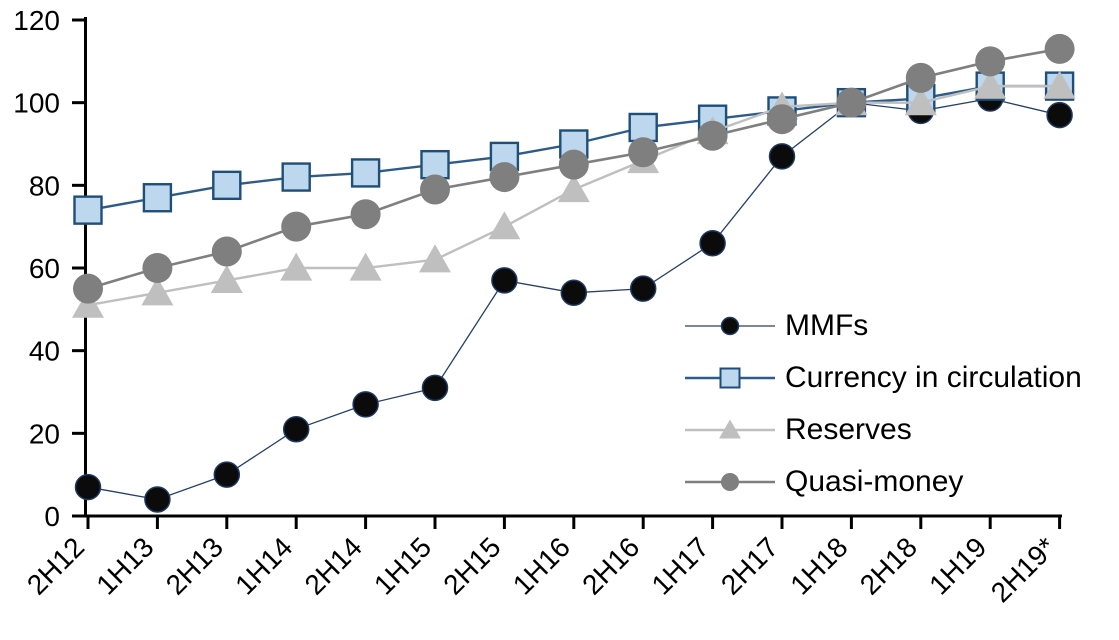 The height and width of the screenshot is (640, 1119). I want to click on reserves-marker-icon, so click(730, 429).